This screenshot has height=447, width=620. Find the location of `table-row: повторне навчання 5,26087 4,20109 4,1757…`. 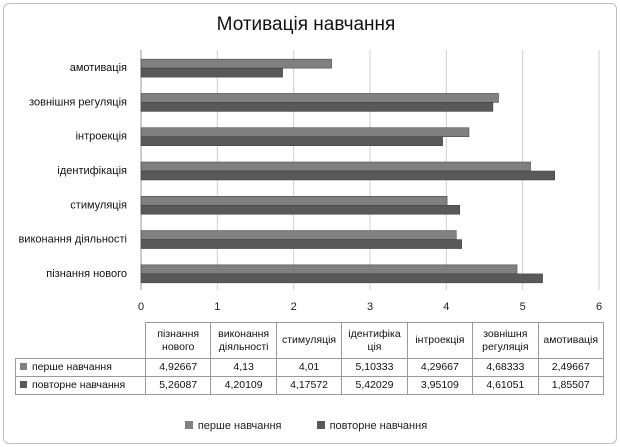

table-row: повторне навчання 5,26087 4,20109 4,1757… is located at coordinates (309, 385).